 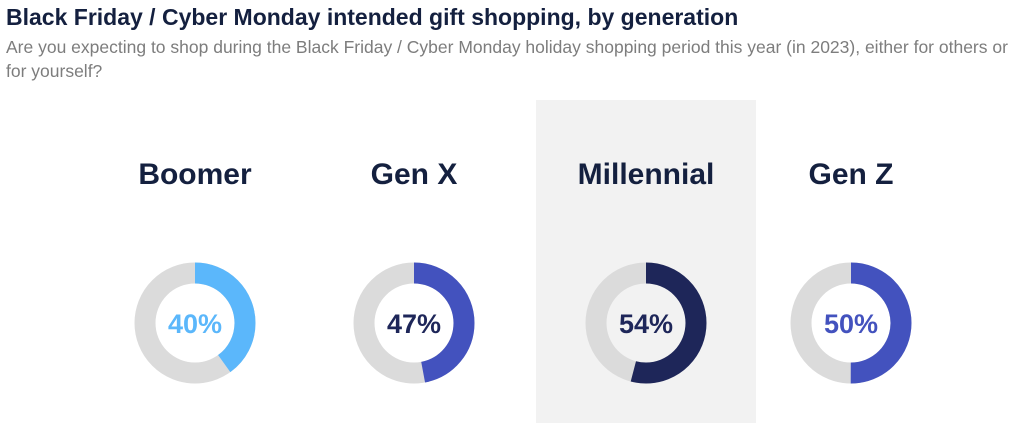 I want to click on donut-chart-millennial, so click(x=646, y=323).